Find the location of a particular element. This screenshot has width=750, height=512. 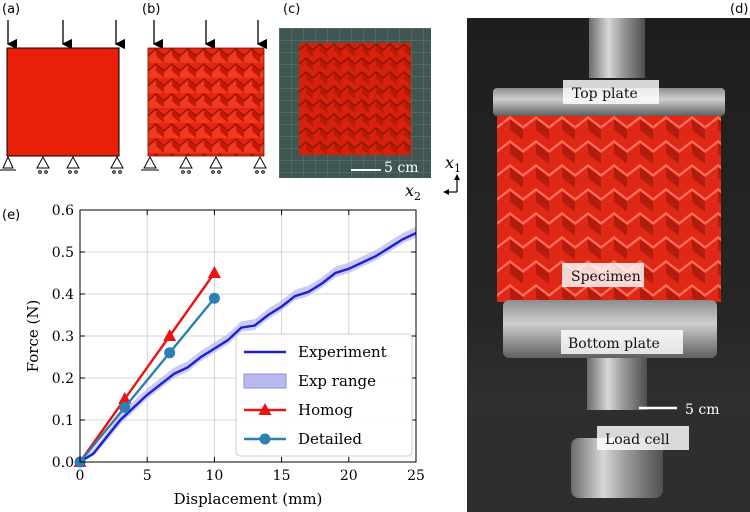

panel-label-e: (e) is located at coordinates (11, 215).